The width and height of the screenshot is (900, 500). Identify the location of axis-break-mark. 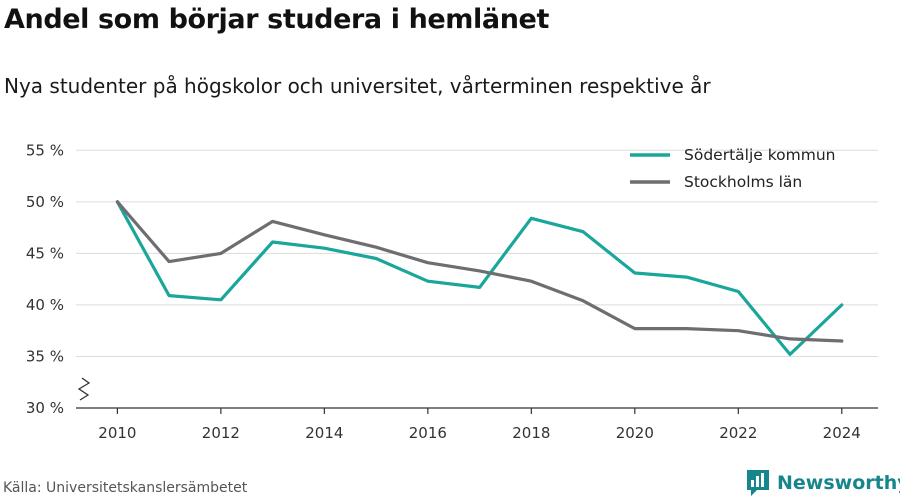
(84, 389).